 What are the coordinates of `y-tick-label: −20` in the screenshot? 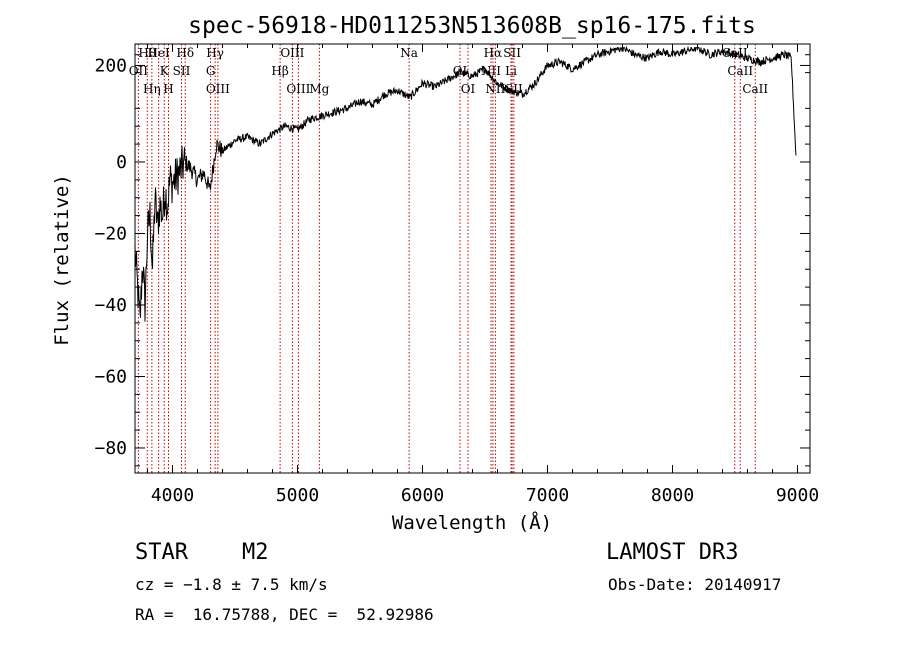 It's located at (110, 233).